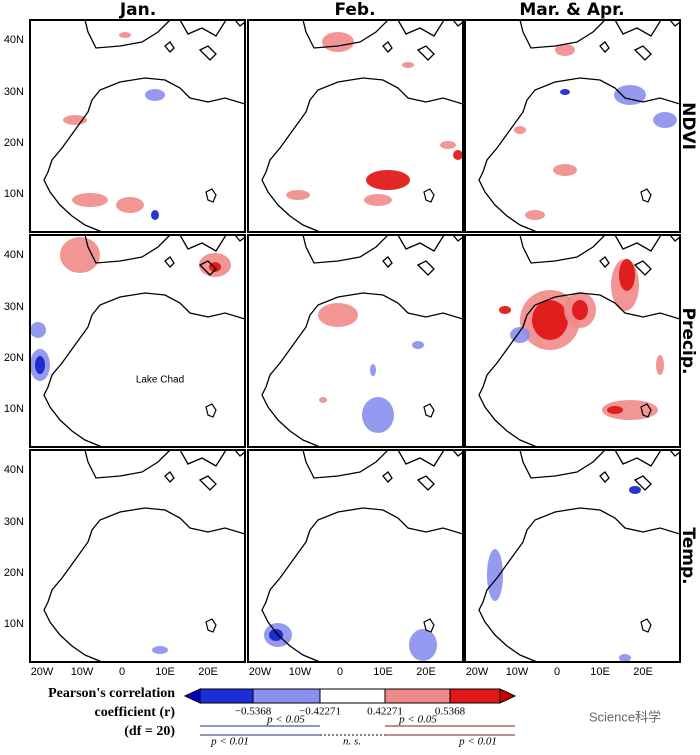  Describe the element at coordinates (135, 712) in the screenshot. I see `colorbar-title: coefficient (r)` at that location.